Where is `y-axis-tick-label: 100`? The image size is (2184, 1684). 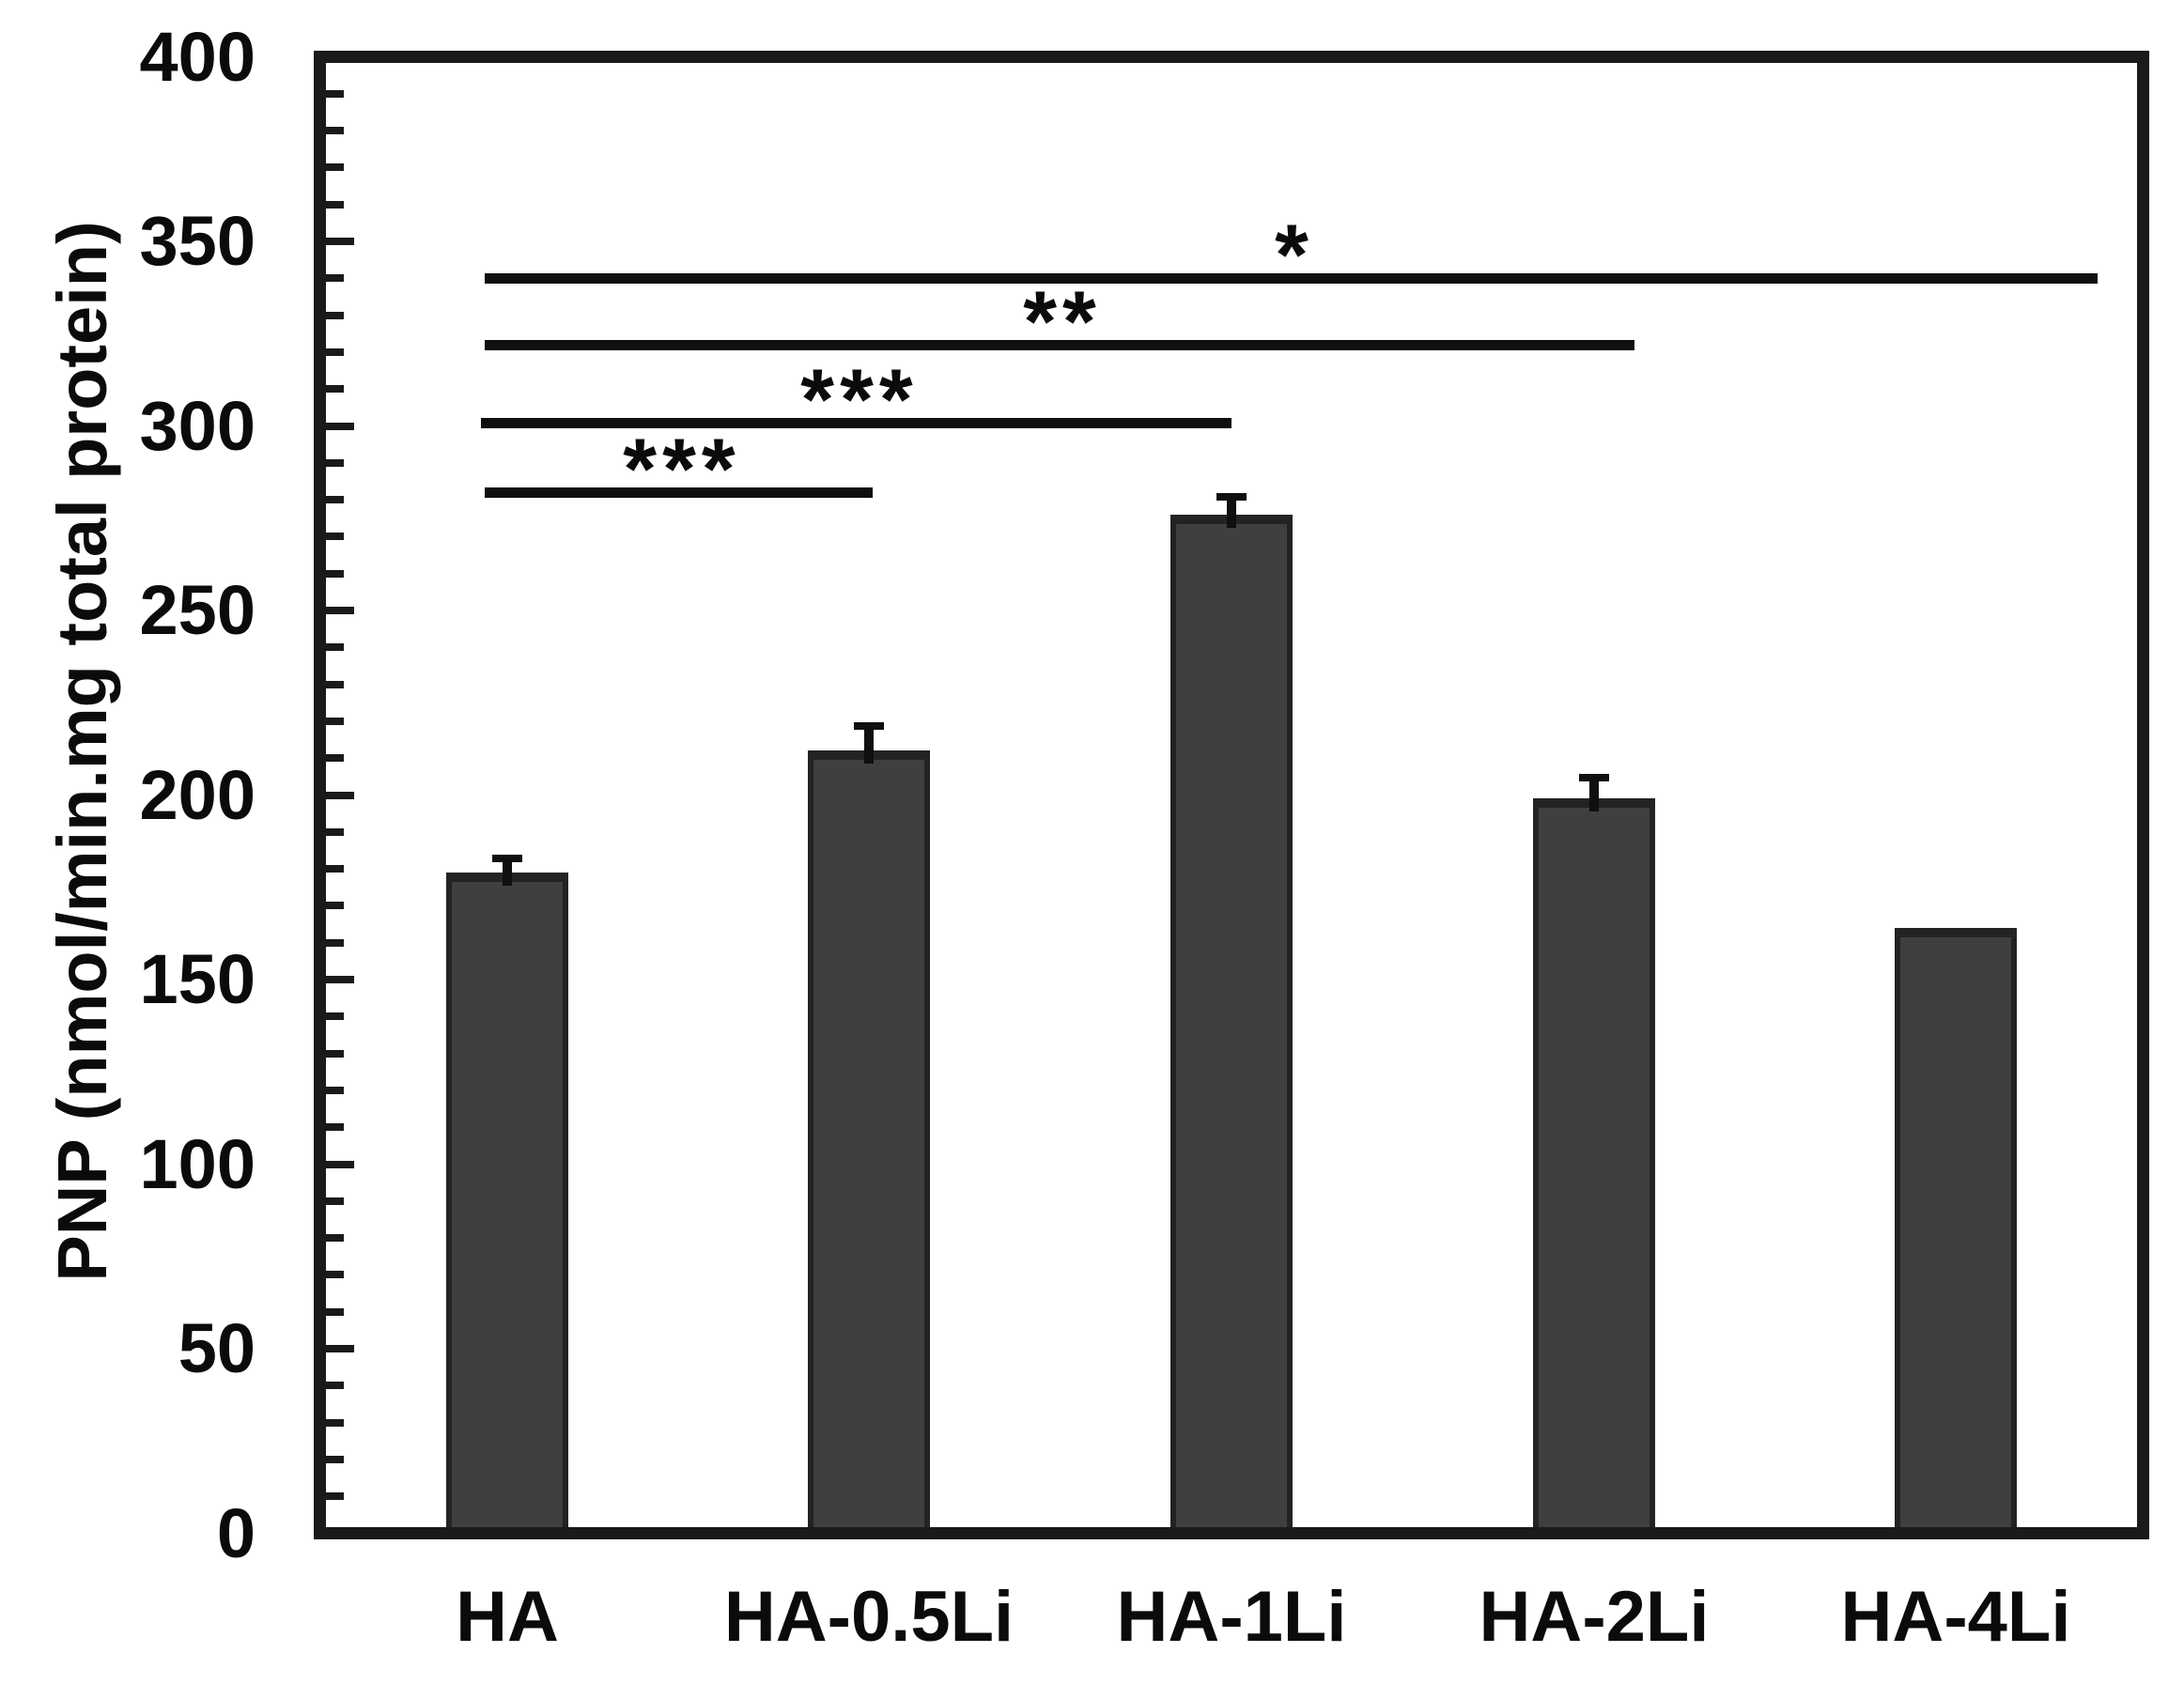
y-axis-tick-label: 100 is located at coordinates (197, 1164).